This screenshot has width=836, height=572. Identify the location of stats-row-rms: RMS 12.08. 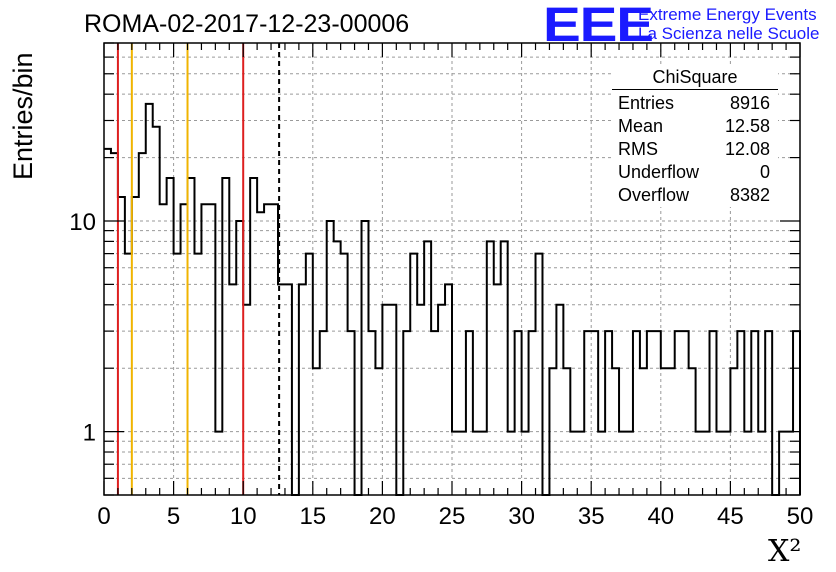
(695, 149).